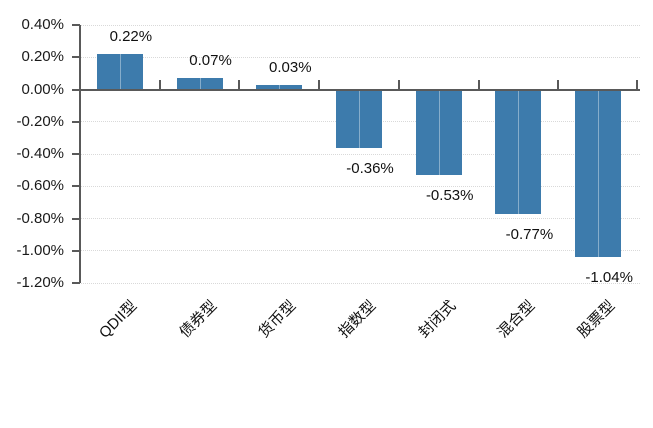 The width and height of the screenshot is (653, 428). What do you see at coordinates (370, 168) in the screenshot?
I see `value-label: -0.36%` at bounding box center [370, 168].